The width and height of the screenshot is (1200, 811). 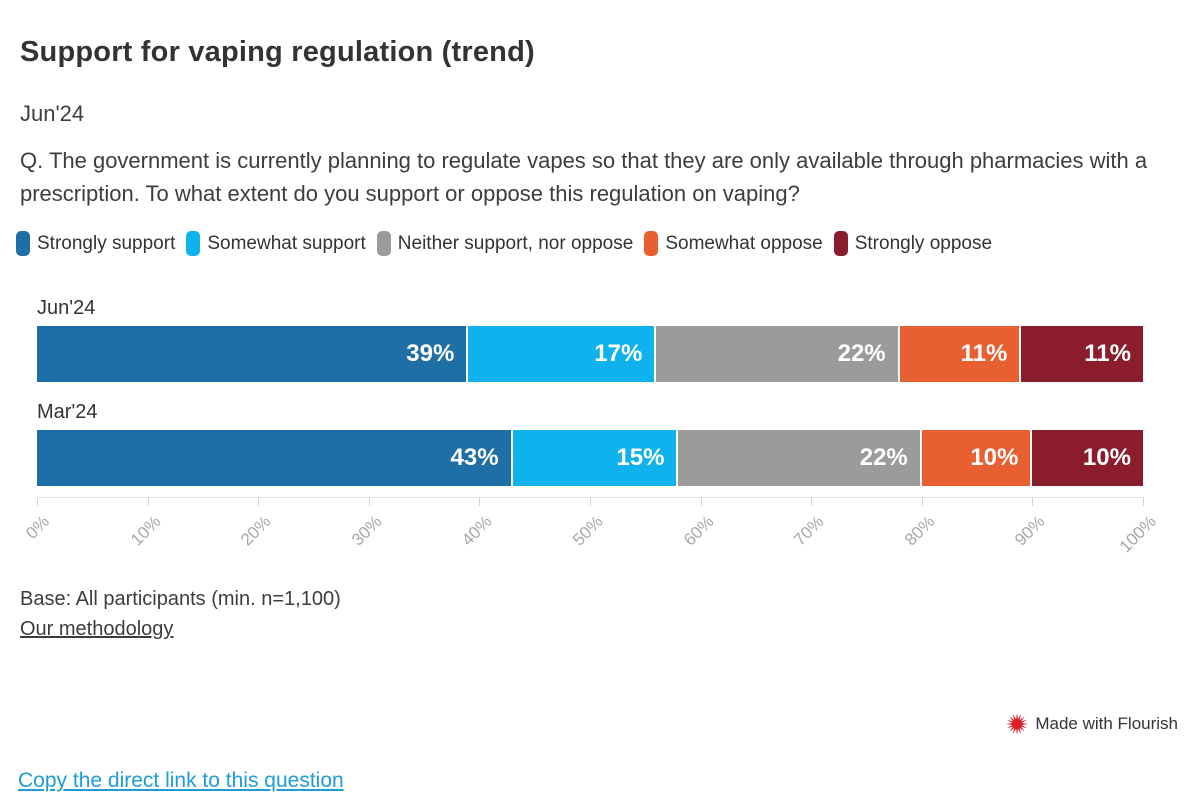 I want to click on bar-segment-strongly-oppose: 10%, so click(x=1087, y=458).